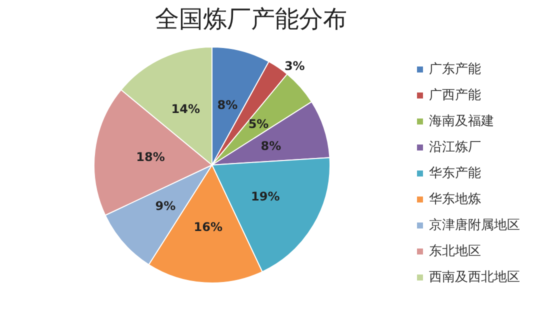 The height and width of the screenshot is (324, 550). Describe the element at coordinates (294, 65) in the screenshot. I see `data-label: 3%` at that location.